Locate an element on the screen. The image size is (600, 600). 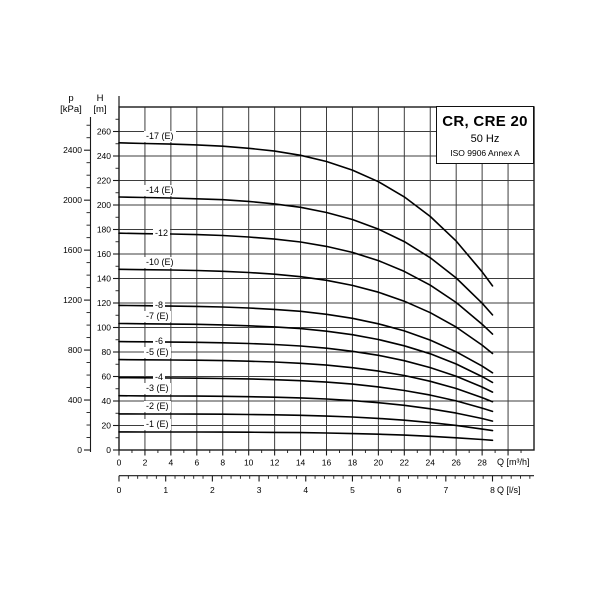
flow-m3h-tick-label: 4 is located at coordinates (171, 463).